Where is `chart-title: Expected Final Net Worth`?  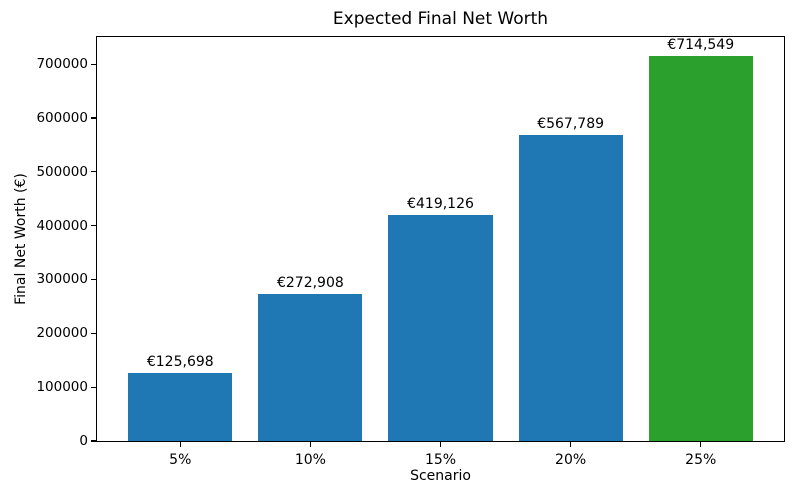
chart-title: Expected Final Net Worth is located at coordinates (440, 19).